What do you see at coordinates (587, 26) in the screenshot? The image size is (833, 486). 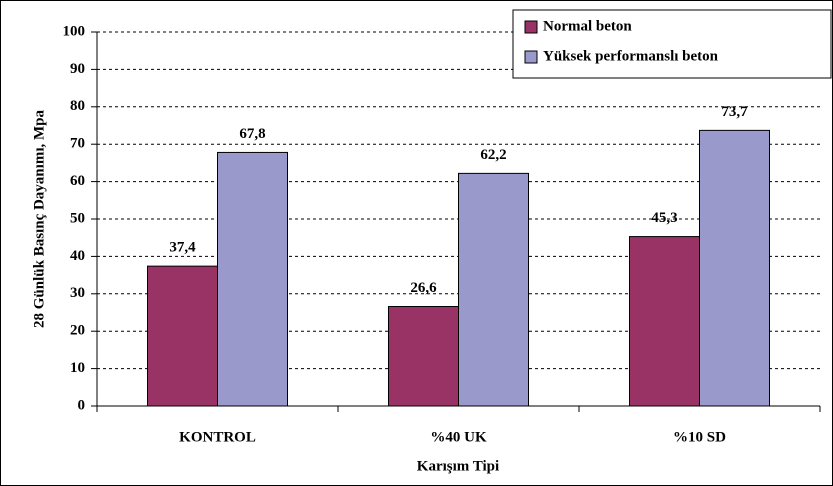 I see `legend-label: Normal beton` at bounding box center [587, 26].